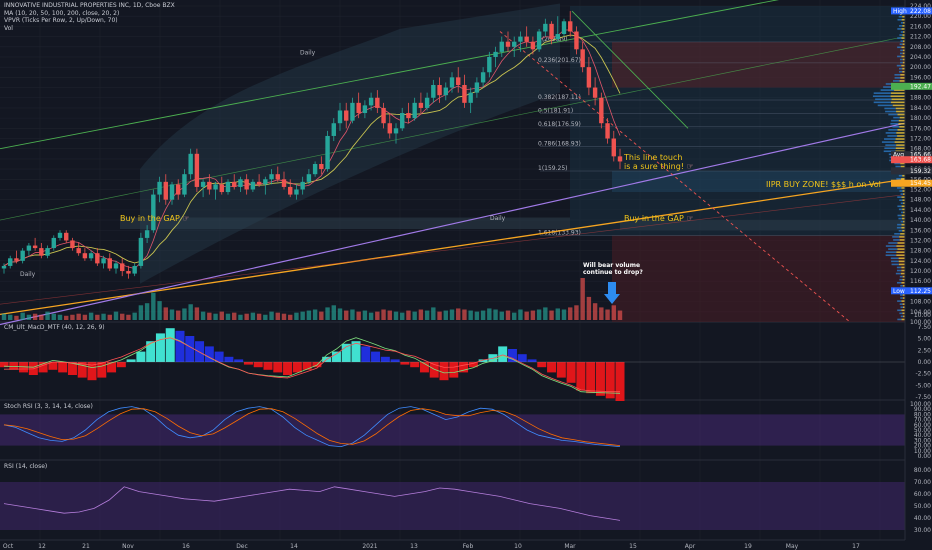  What do you see at coordinates (555, 110) in the screenshot?
I see `fib-label: 0.5(181.91)` at bounding box center [555, 110].